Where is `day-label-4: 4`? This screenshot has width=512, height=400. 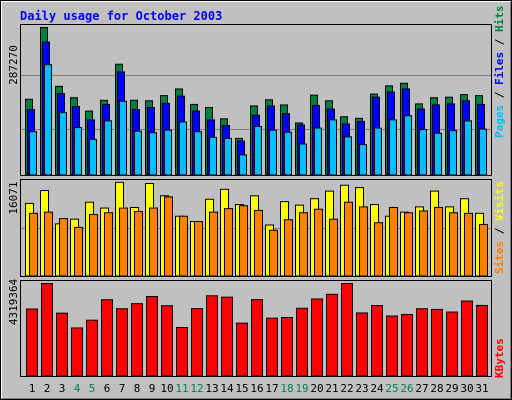
day-label-4: 4 is located at coordinates (77, 388).